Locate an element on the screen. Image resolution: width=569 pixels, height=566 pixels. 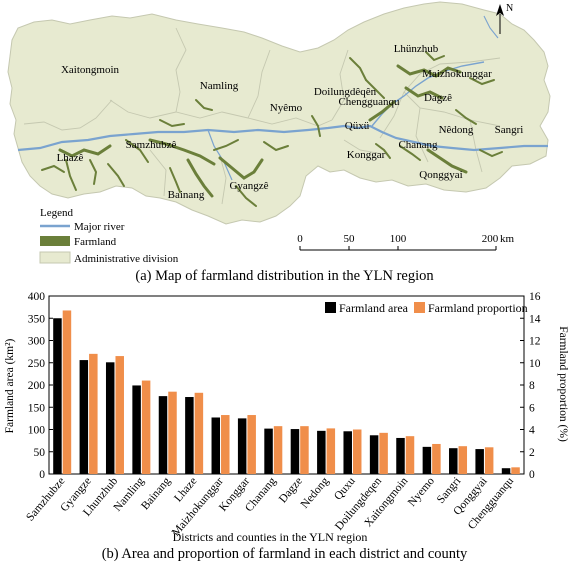
x-tick-label: Quxu is located at coordinates (345, 488).